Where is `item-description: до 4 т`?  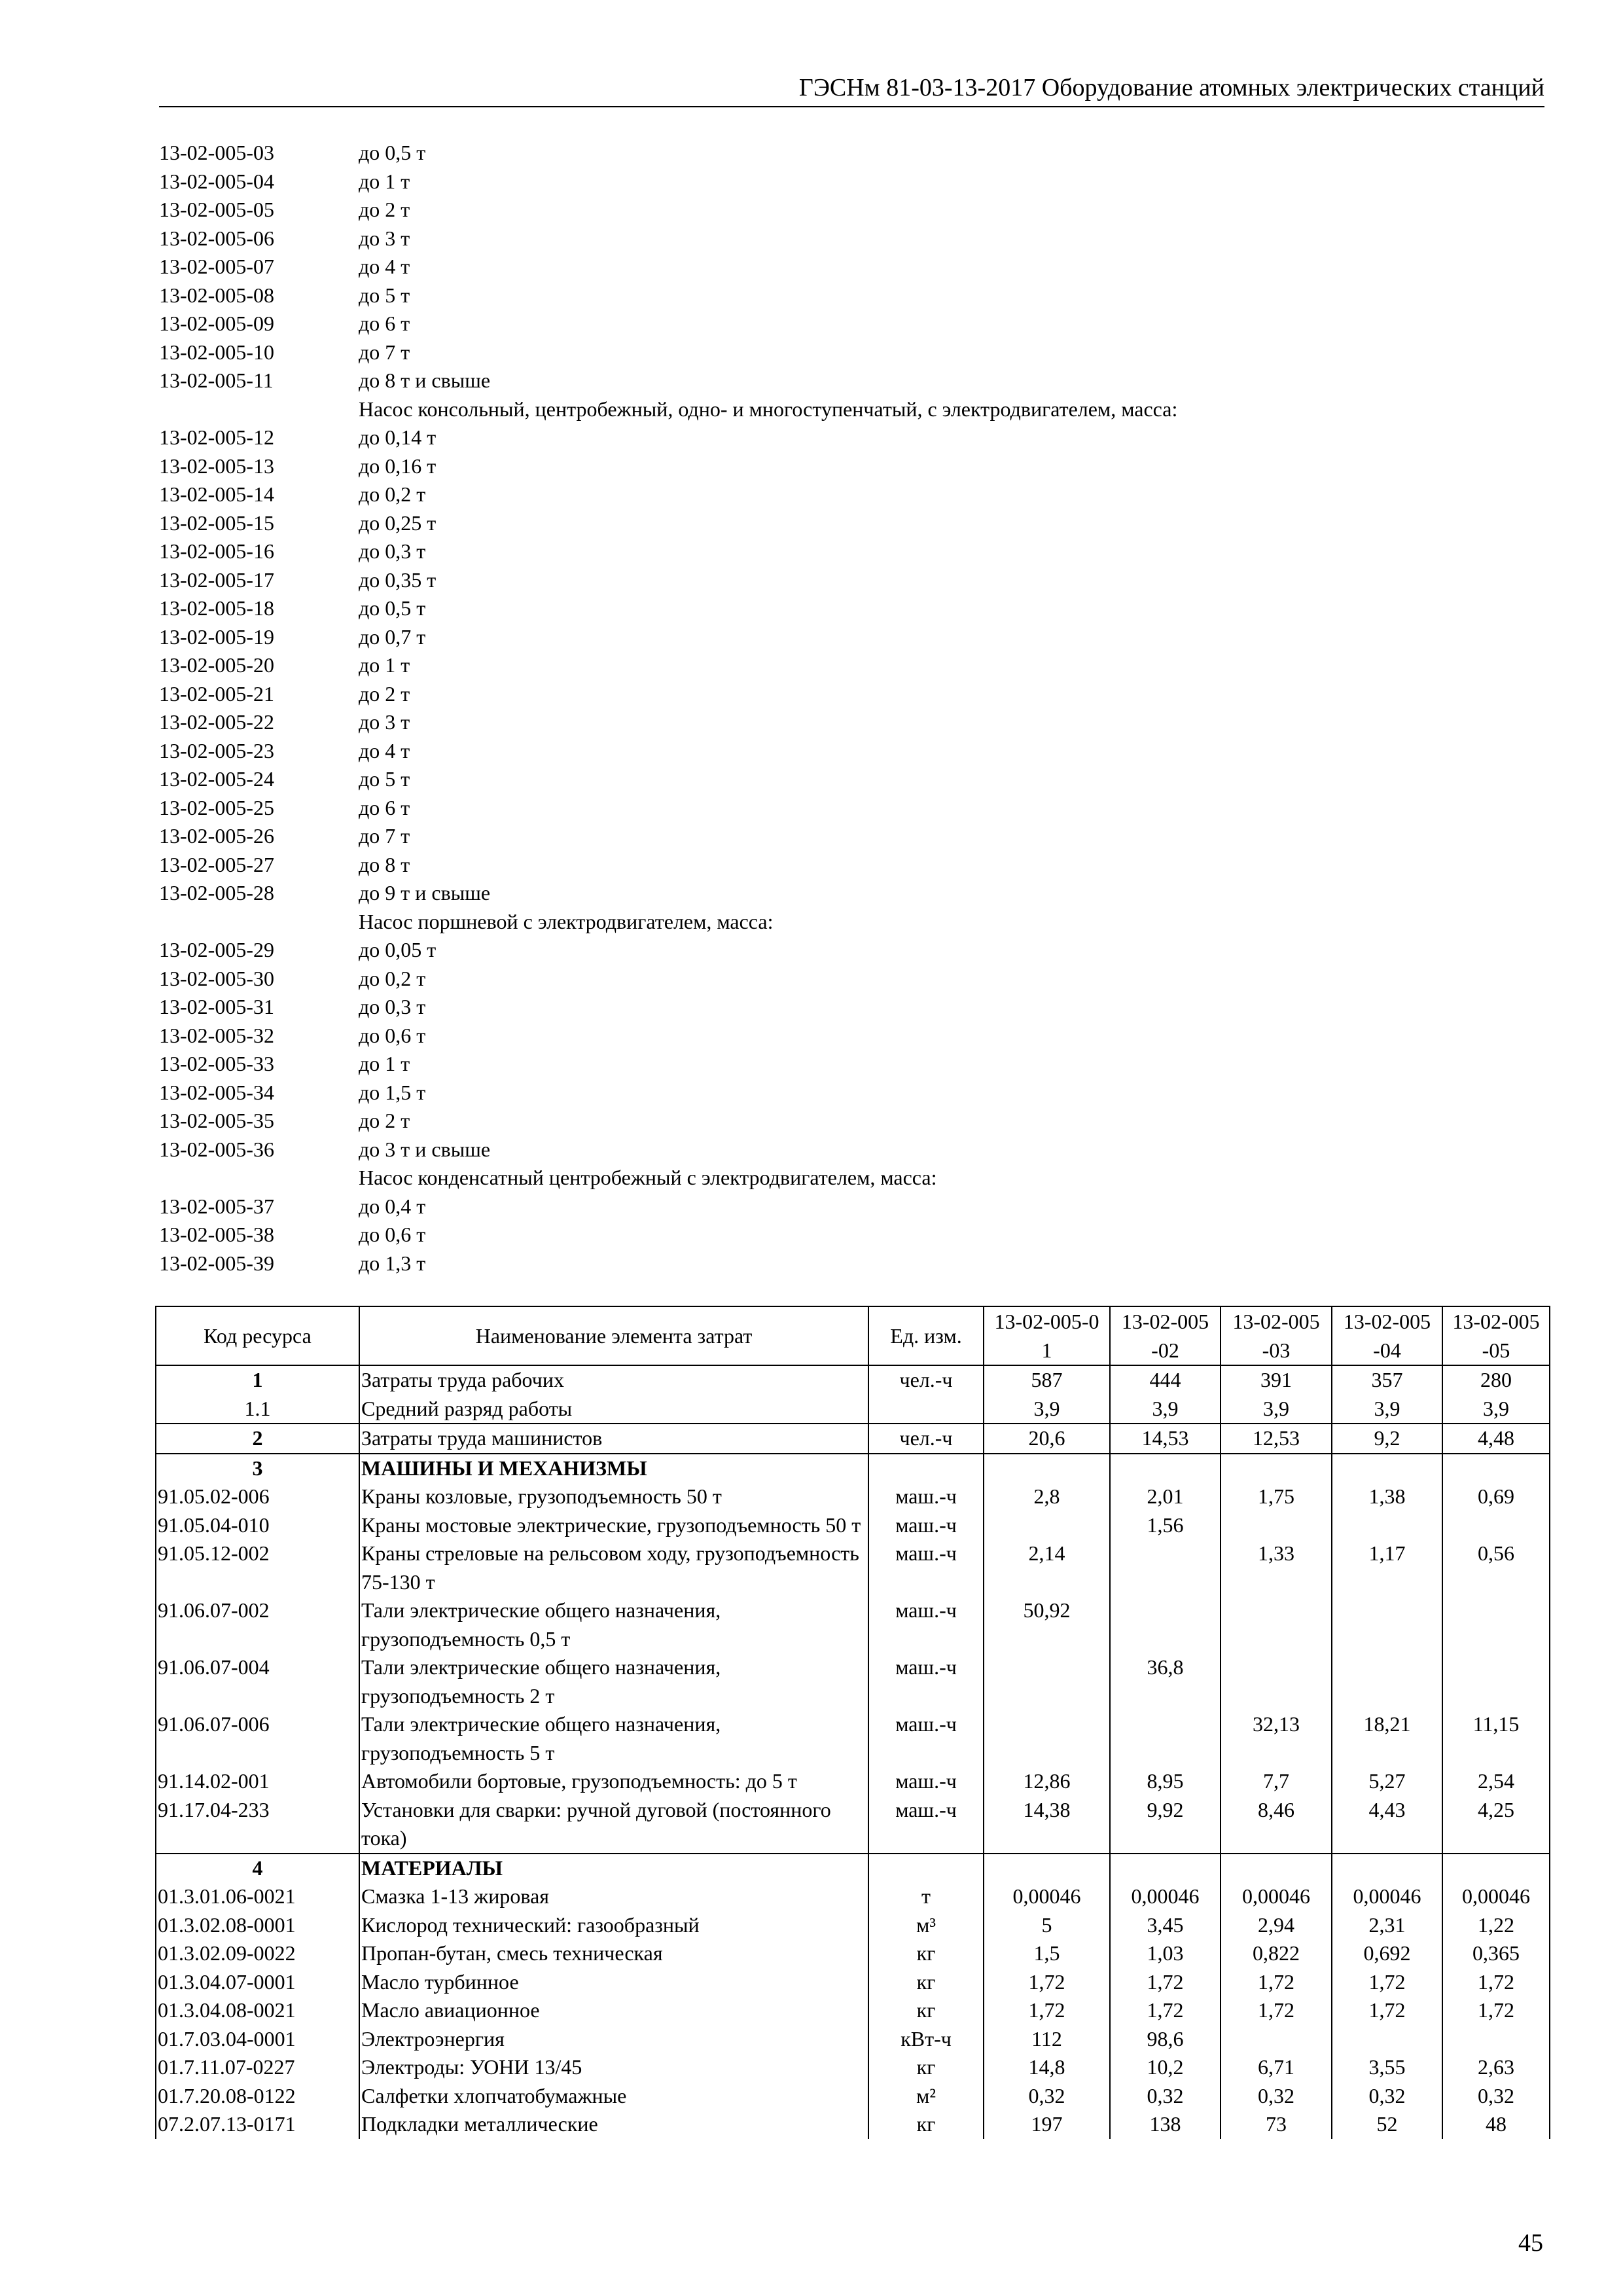
item-description: до 4 т is located at coordinates (384, 750).